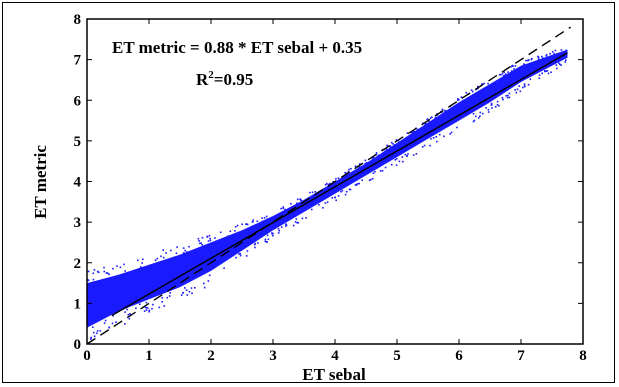  Describe the element at coordinates (78, 101) in the screenshot. I see `y-tick-label: 6` at that location.